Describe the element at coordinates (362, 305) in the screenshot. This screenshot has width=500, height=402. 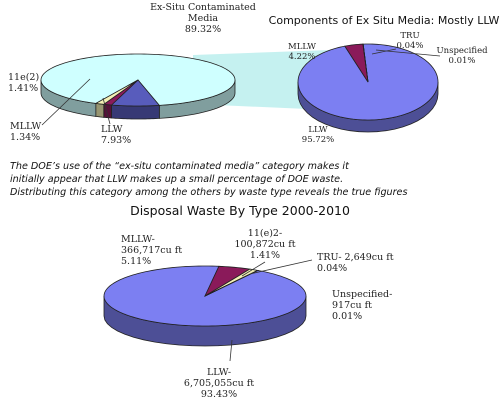
I see `slice-label: Unspecified-917cu ft 0.01%` at that location.